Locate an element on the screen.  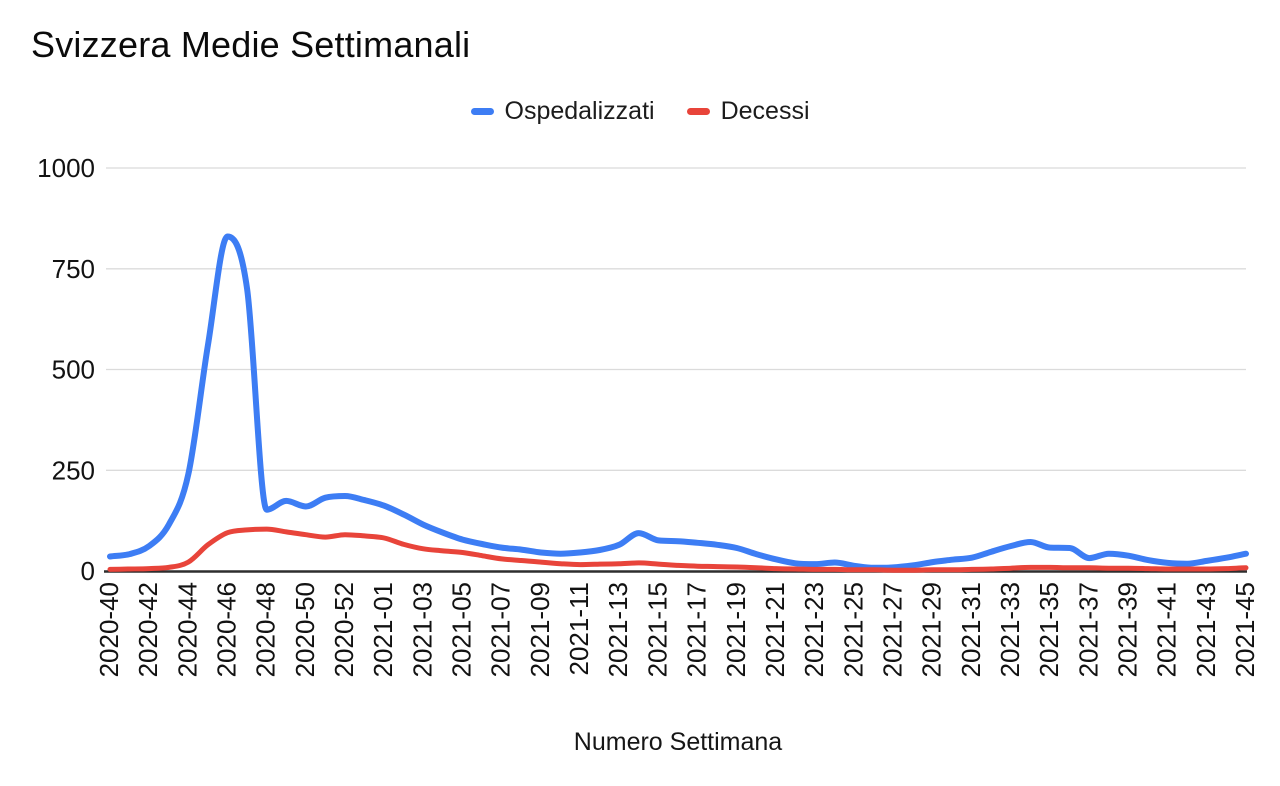
x-tick-label: 2021-37 is located at coordinates (1088, 629).